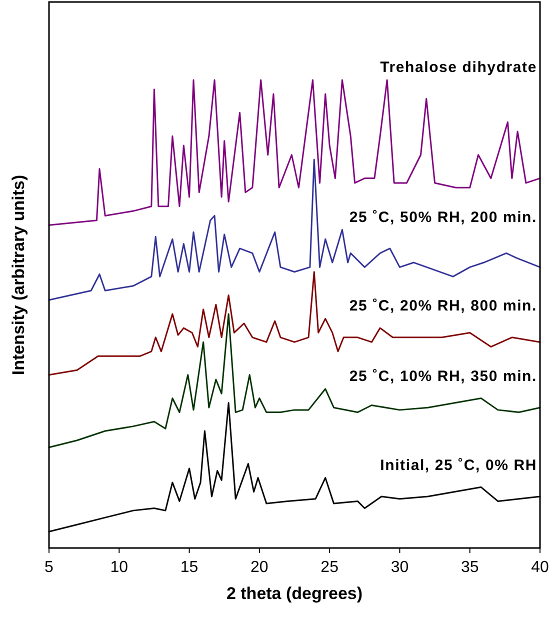 Image resolution: width=552 pixels, height=631 pixels. I want to click on x-tick-label: 20, so click(259, 567).